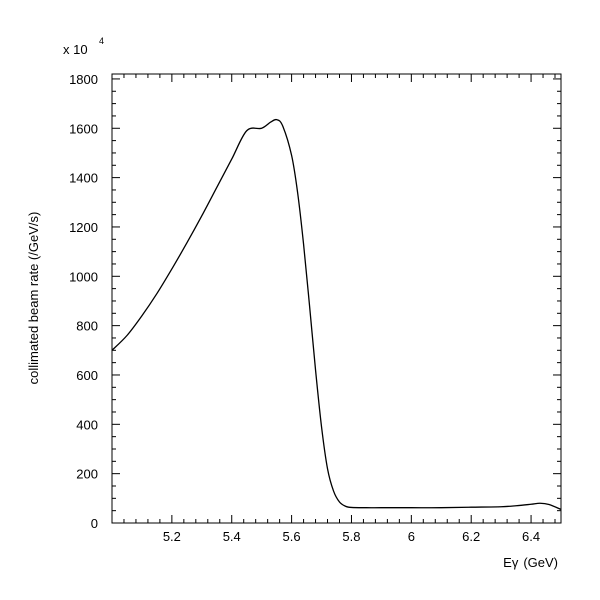 The image size is (600, 600). Describe the element at coordinates (87, 474) in the screenshot. I see `y-tick-label: 200` at that location.